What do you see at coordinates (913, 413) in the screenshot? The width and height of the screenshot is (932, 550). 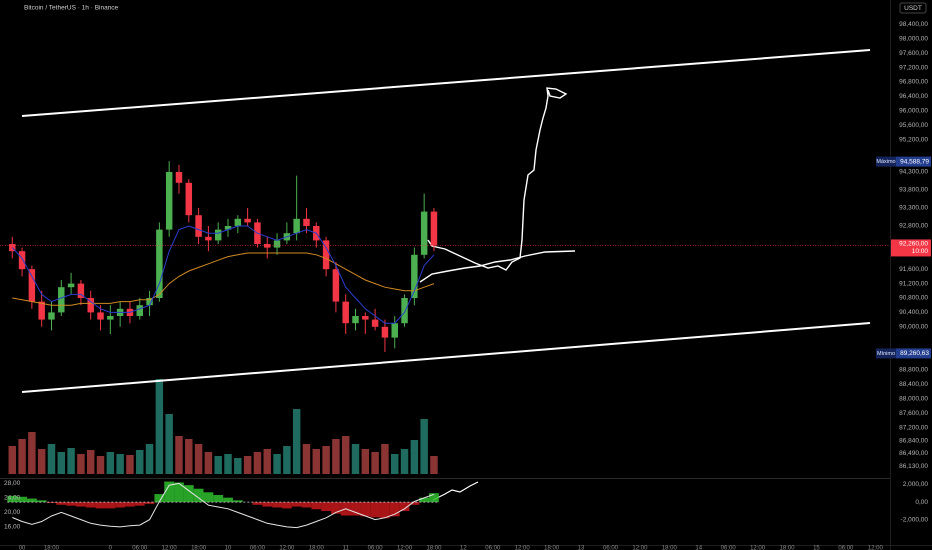 I see `y-tick-label: 87,600,00` at bounding box center [913, 413].